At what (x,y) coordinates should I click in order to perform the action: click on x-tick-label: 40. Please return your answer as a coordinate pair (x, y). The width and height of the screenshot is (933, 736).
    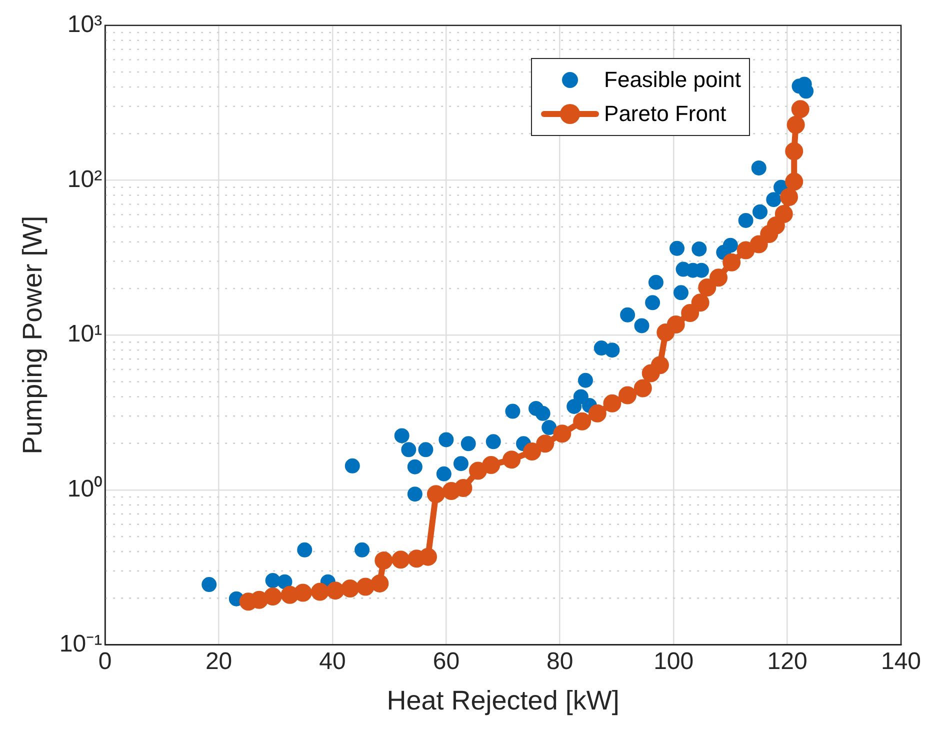
    Looking at the image, I should click on (332, 661).